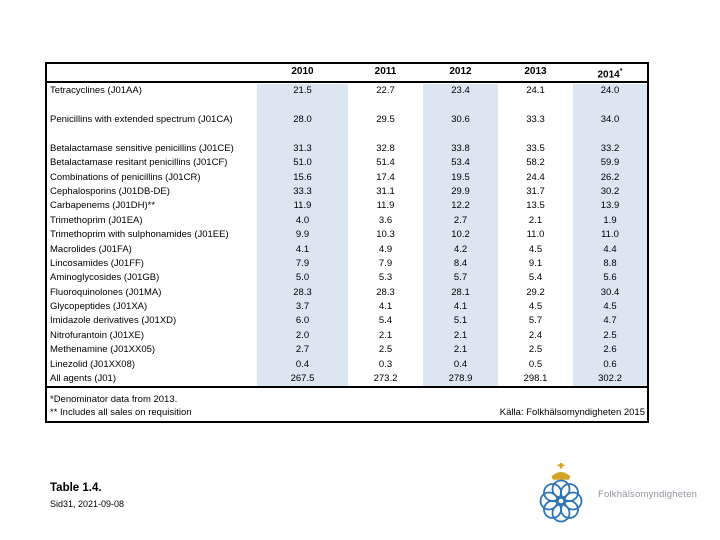 The width and height of the screenshot is (720, 540). What do you see at coordinates (302, 293) in the screenshot?
I see `cell-value: 28.3` at bounding box center [302, 293].